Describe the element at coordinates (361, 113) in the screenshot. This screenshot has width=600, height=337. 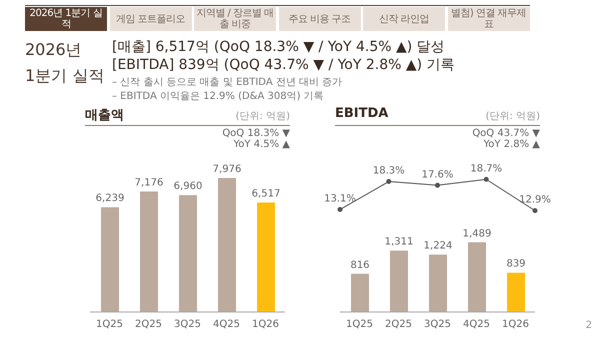
I see `chart-title: EBITDA` at that location.